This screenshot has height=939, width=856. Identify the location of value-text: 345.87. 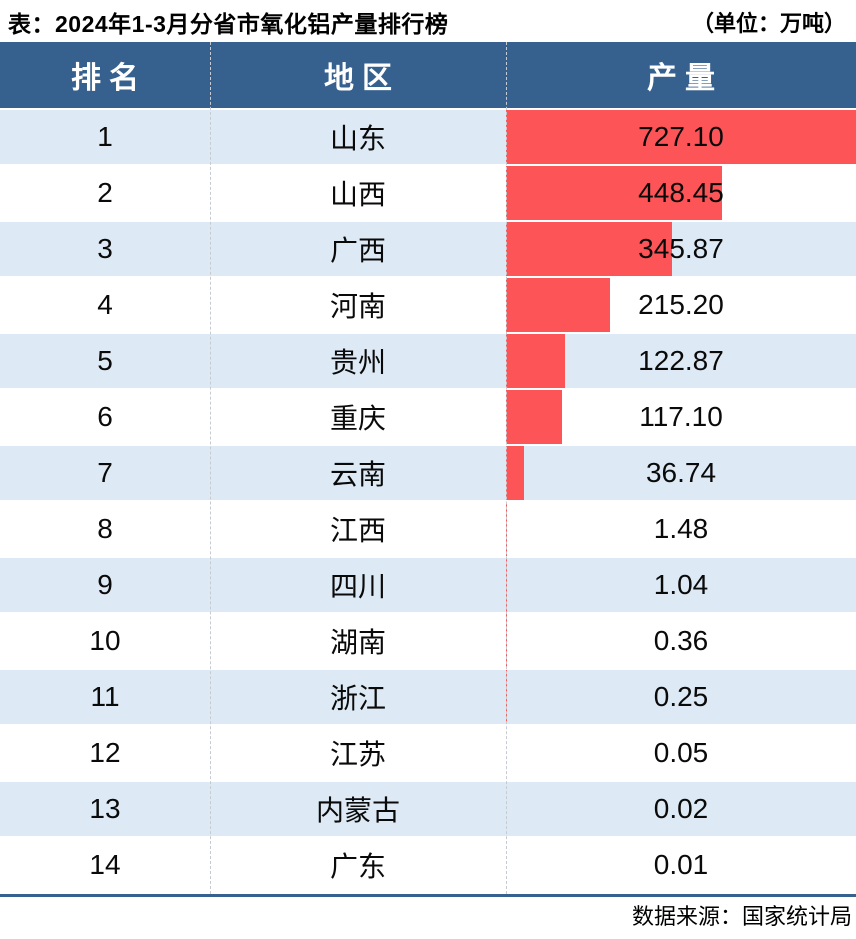
(681, 248).